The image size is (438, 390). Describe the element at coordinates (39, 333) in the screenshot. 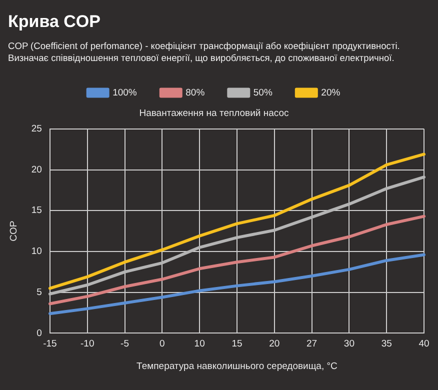

I see `y-tick-label: 0` at that location.